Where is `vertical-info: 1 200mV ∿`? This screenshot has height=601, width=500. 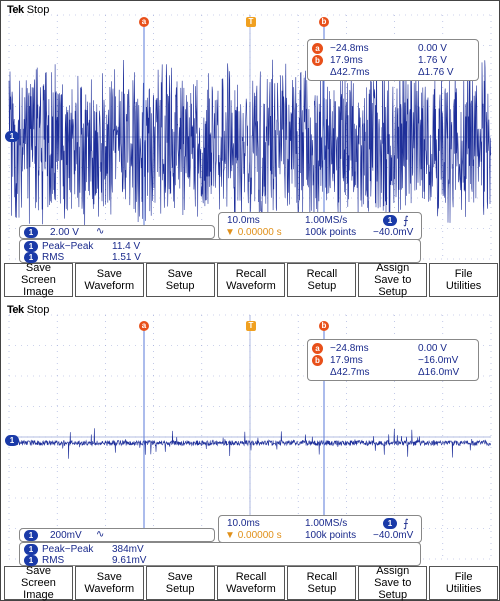 vertical-info: 1 200mV ∿ is located at coordinates (117, 535).